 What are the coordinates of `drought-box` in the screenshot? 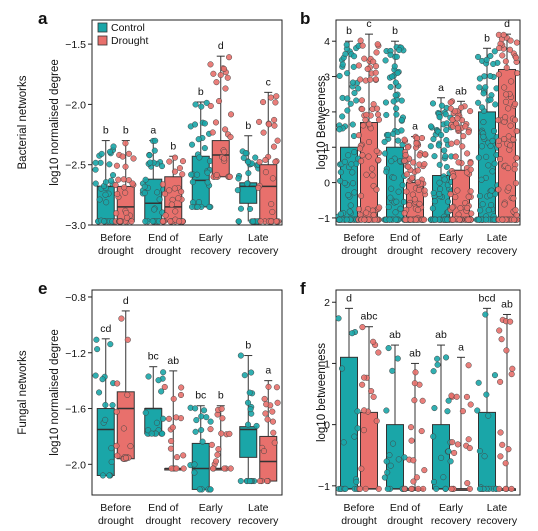 It's located at (369, 450).